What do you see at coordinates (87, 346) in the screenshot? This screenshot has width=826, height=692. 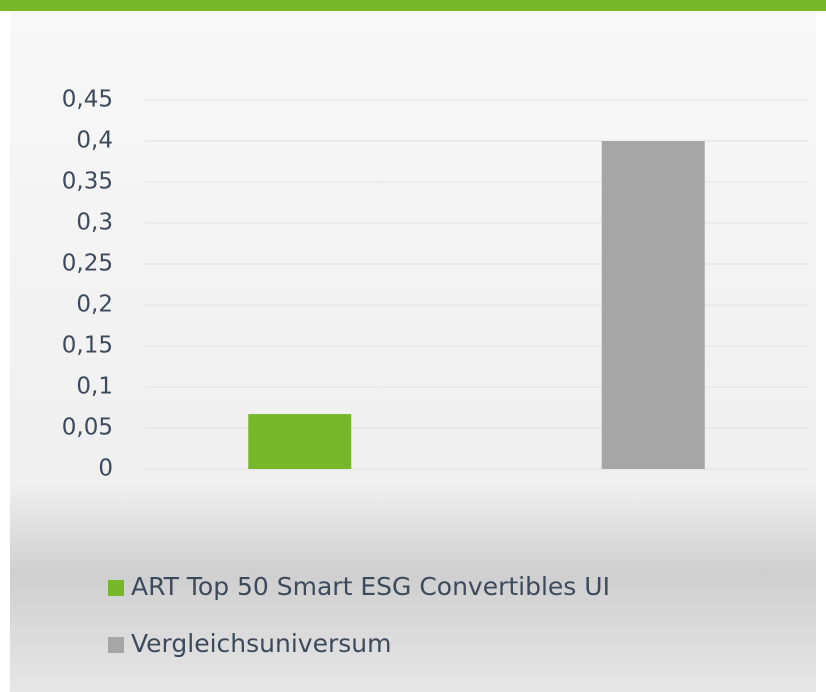 I see `y-tick-label: 0,15` at bounding box center [87, 346].